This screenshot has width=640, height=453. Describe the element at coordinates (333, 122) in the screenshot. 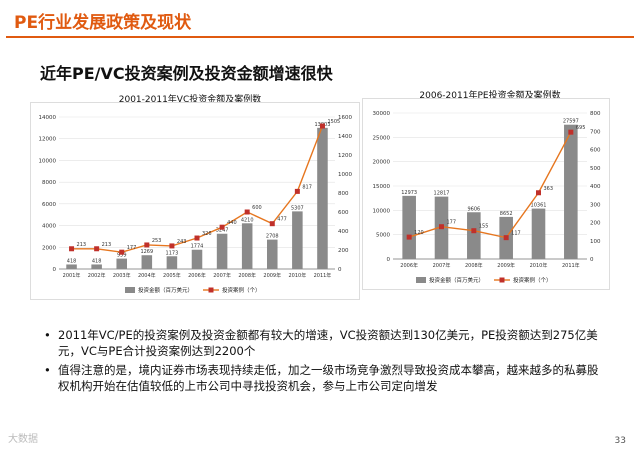

I see `line-value-label: 1505` at that location.